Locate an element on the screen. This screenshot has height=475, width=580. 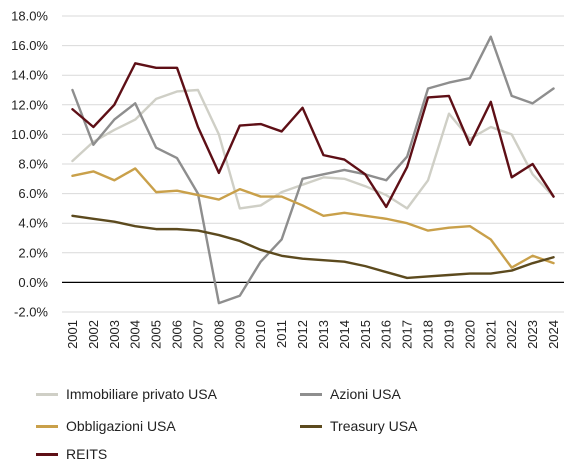
y-tick-label: 18.0% is located at coordinates (29, 16).